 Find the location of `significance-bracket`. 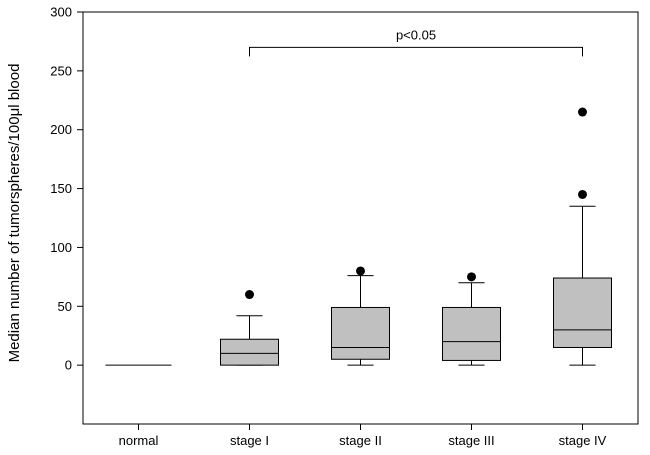

significance-bracket is located at coordinates (416, 51).